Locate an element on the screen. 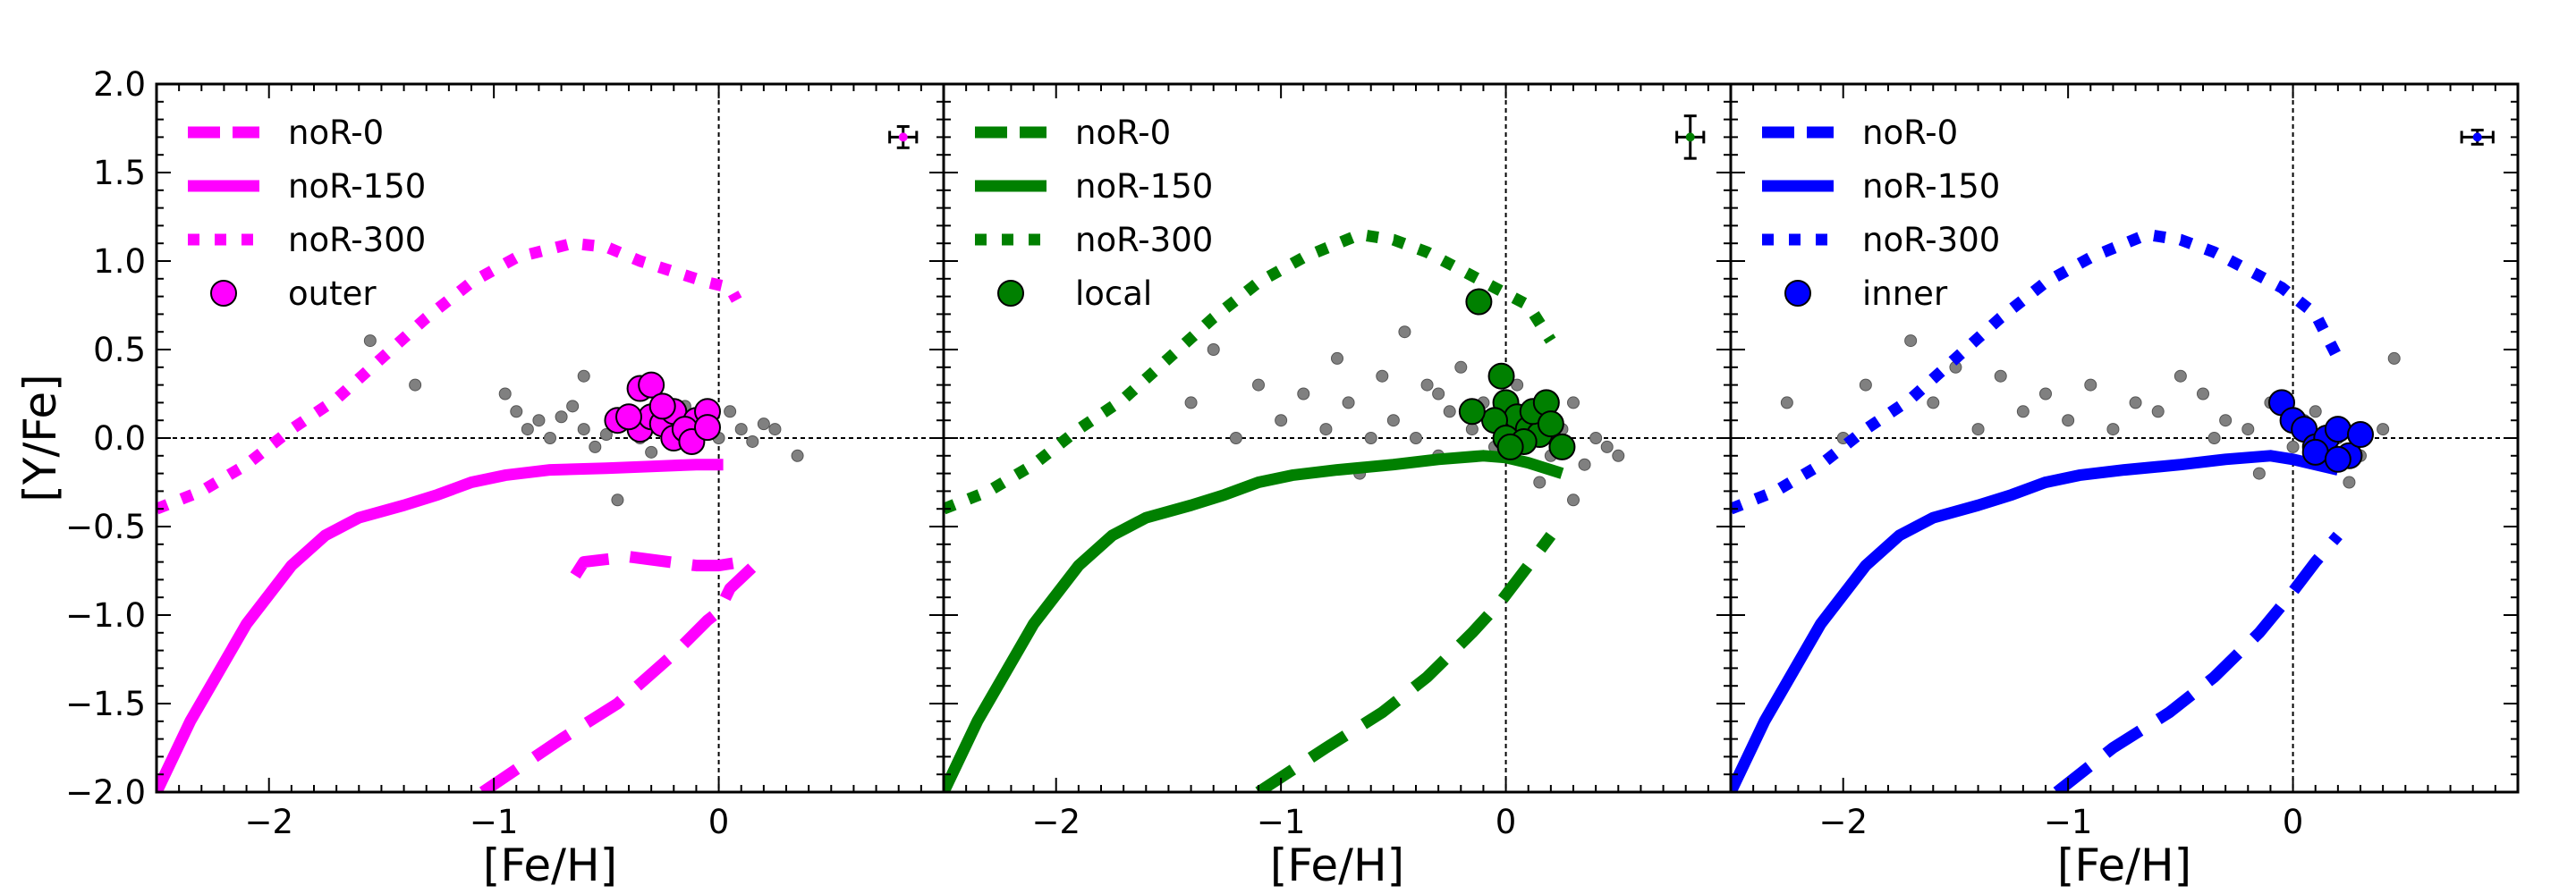 This screenshot has width=2576, height=894. legend-label: outer is located at coordinates (332, 293).